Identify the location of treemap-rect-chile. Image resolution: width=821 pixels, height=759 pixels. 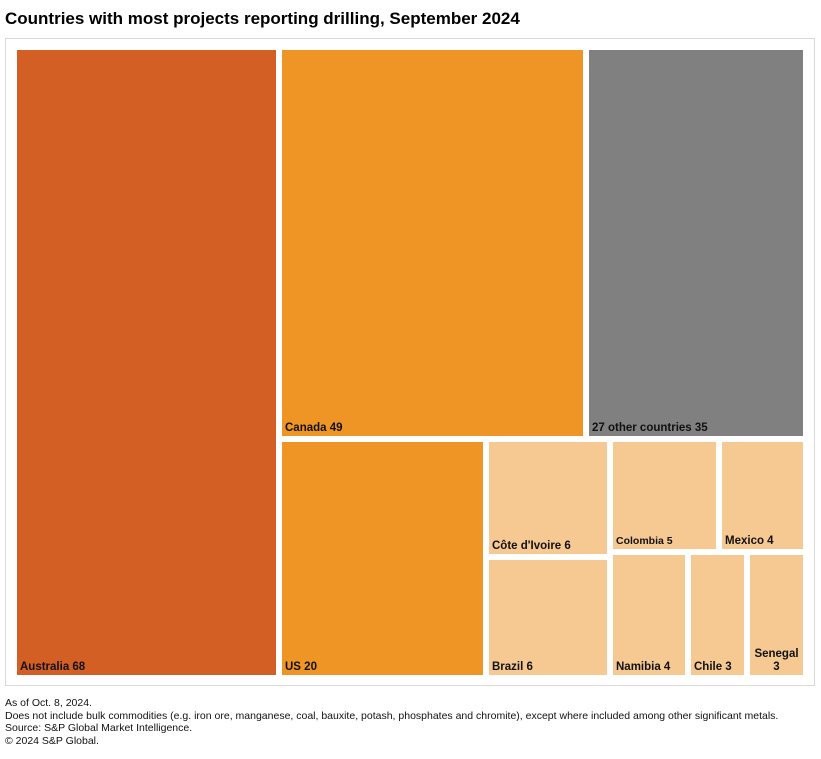
(717, 615).